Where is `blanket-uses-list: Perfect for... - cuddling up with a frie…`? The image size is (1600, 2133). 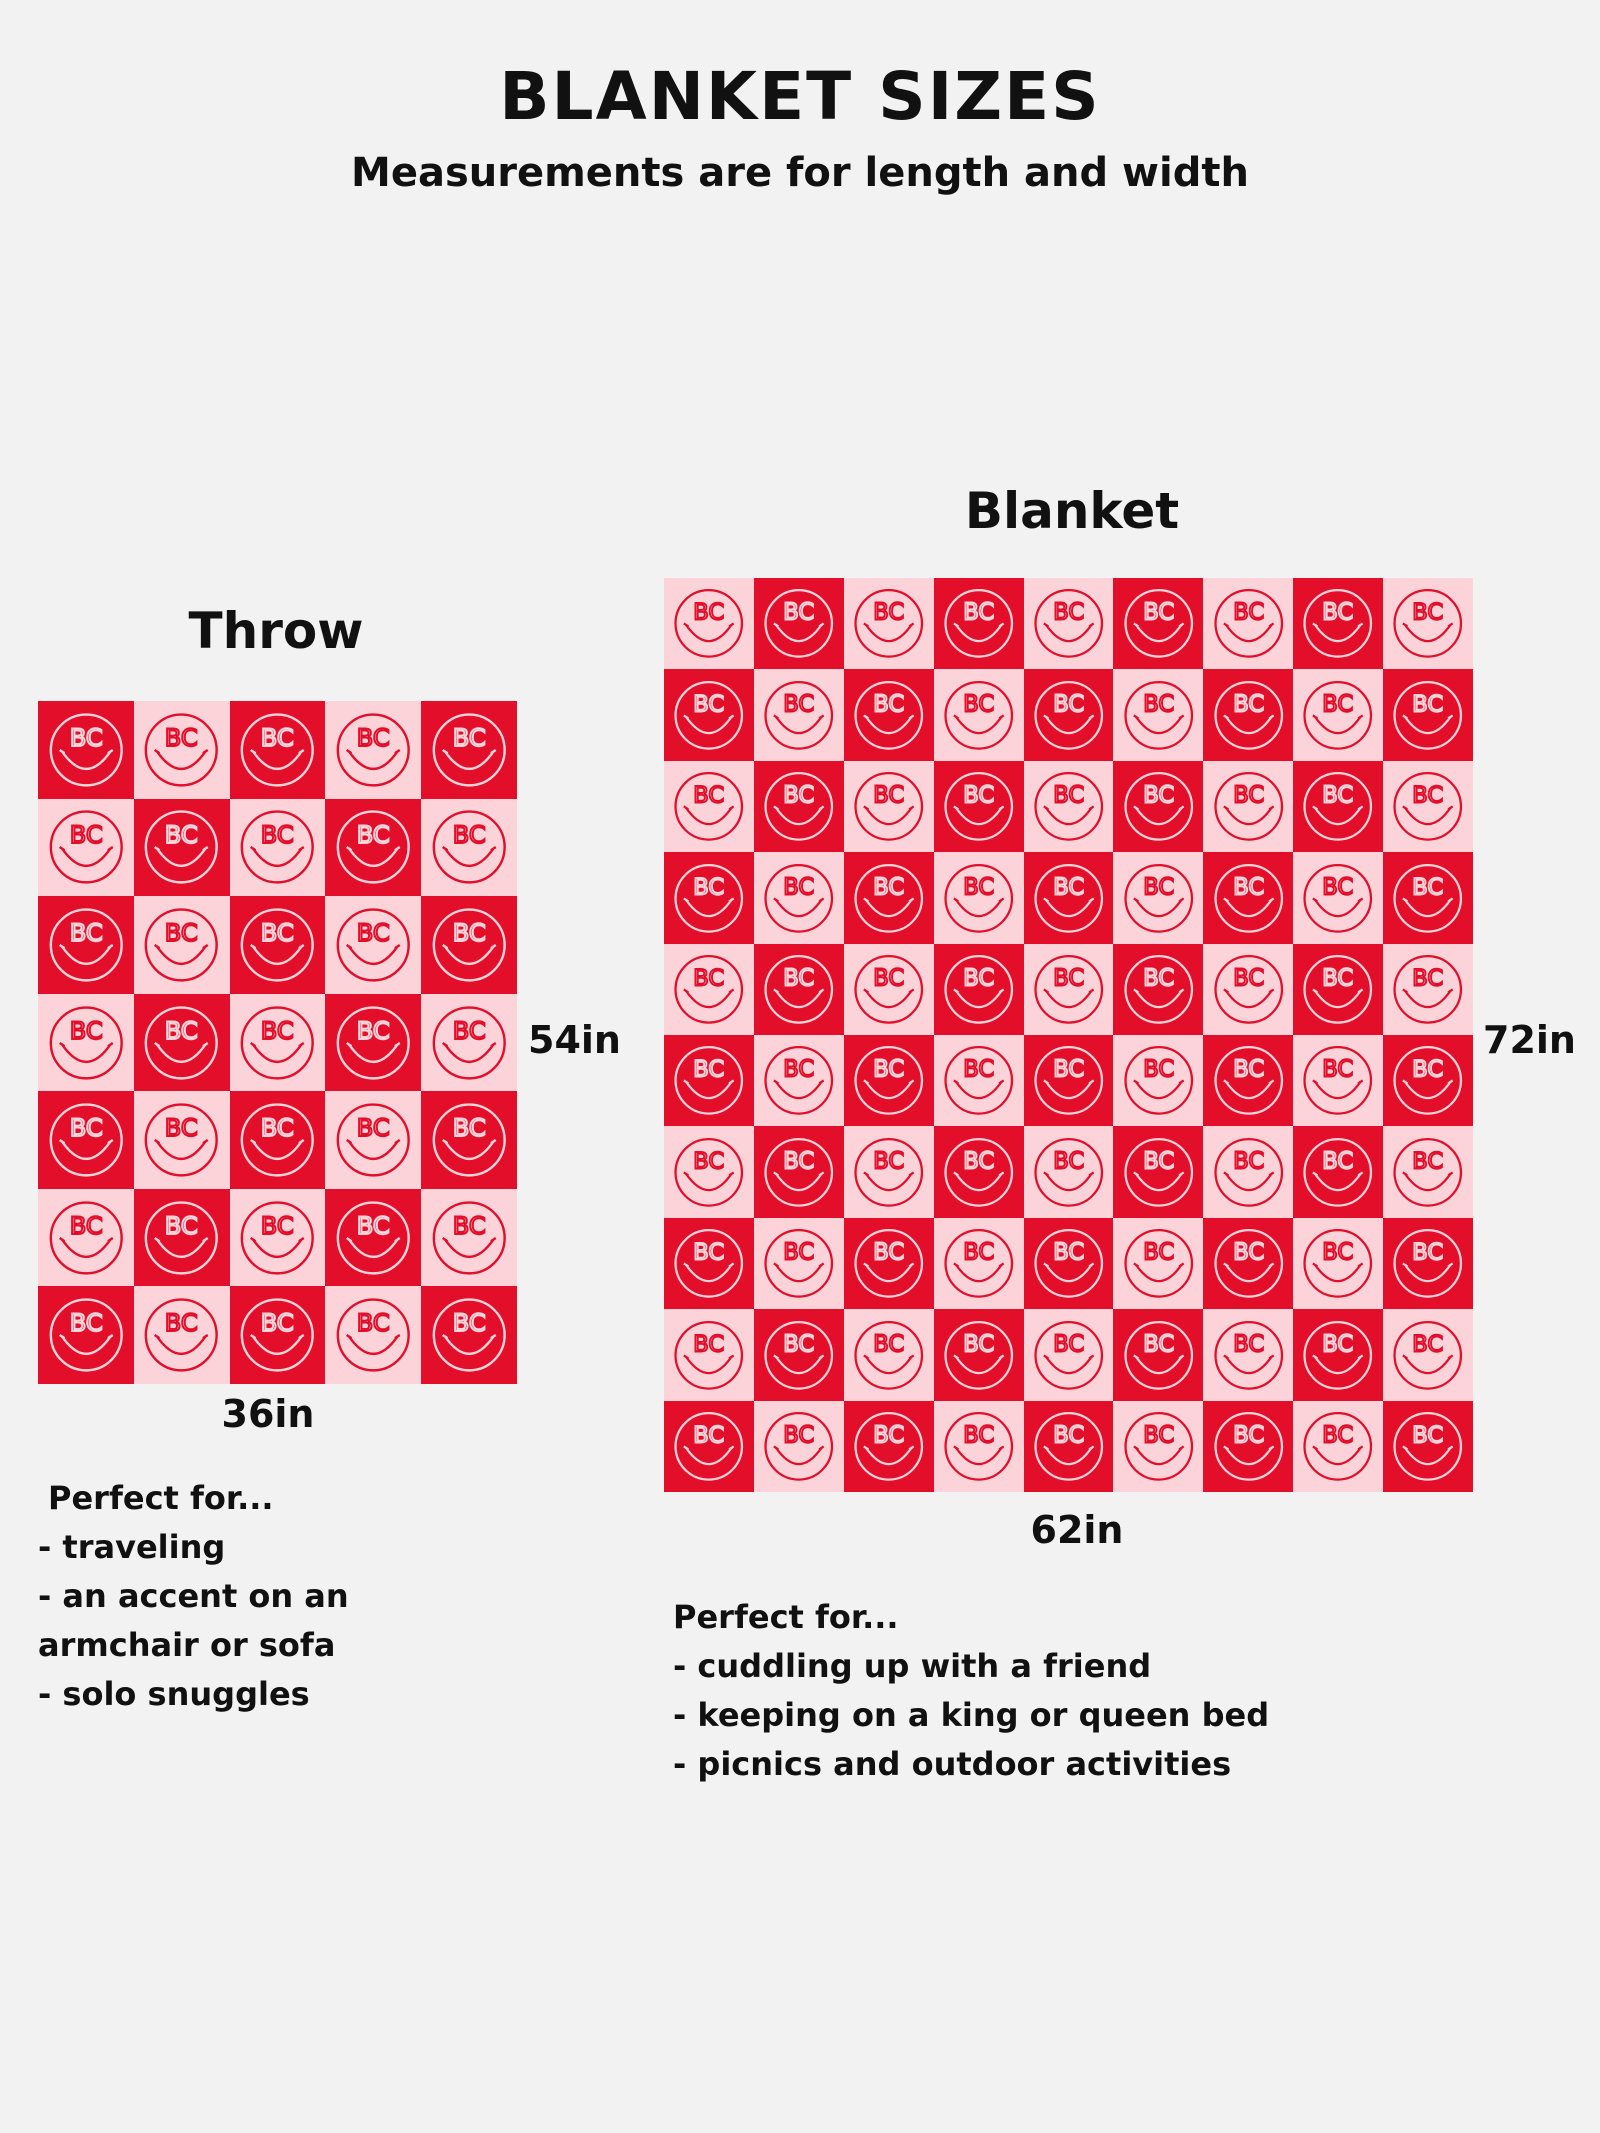 blanket-uses-list: Perfect for... - cuddling up with a frie… is located at coordinates (971, 1691).